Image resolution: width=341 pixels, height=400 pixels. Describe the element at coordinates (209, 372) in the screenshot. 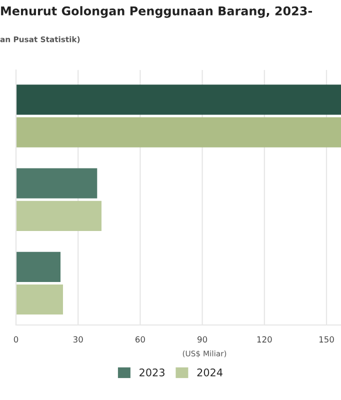

I see `legend-label: 2024` at that location.